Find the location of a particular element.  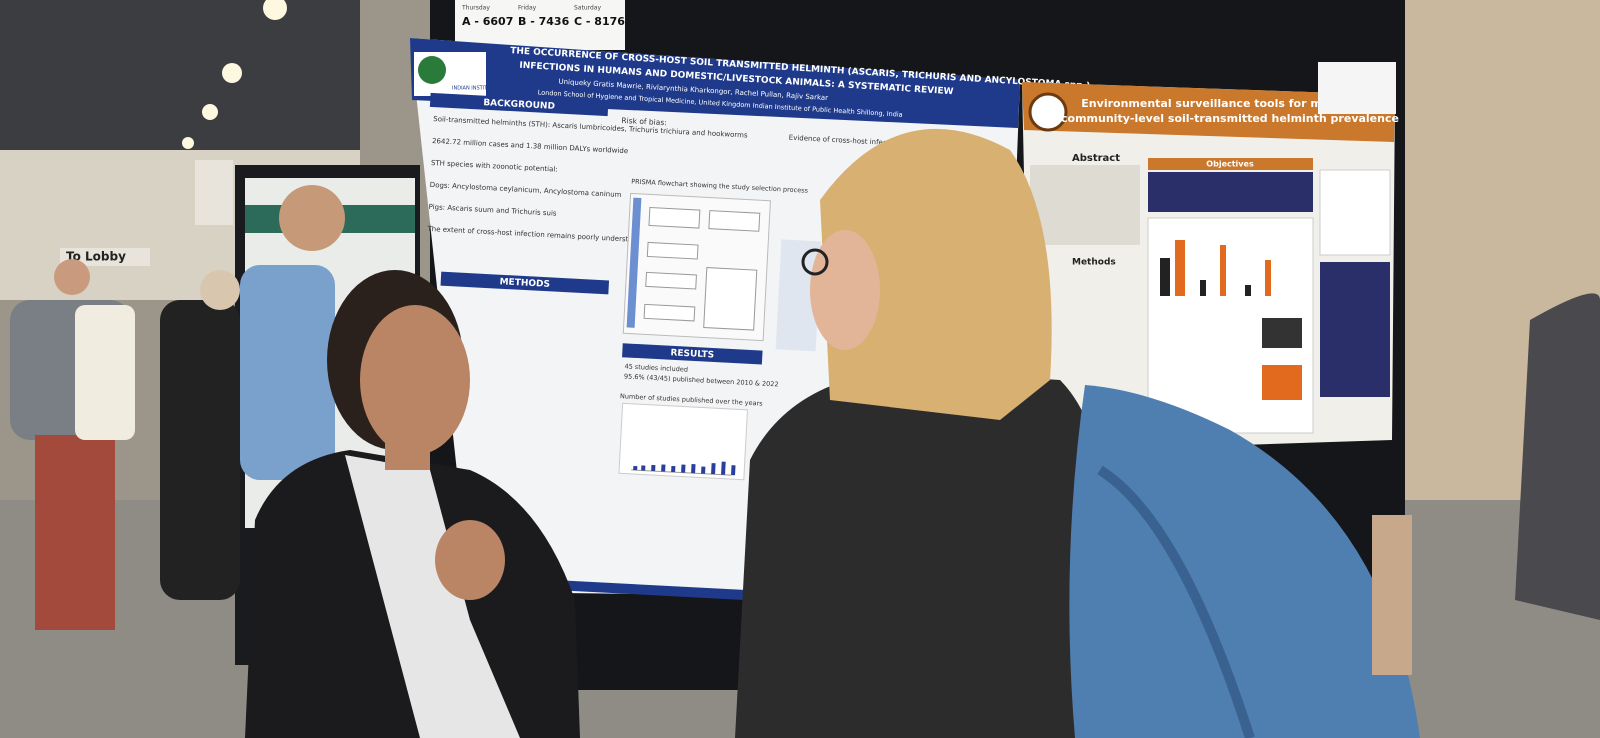

day-sign is located at coordinates (540, 25).